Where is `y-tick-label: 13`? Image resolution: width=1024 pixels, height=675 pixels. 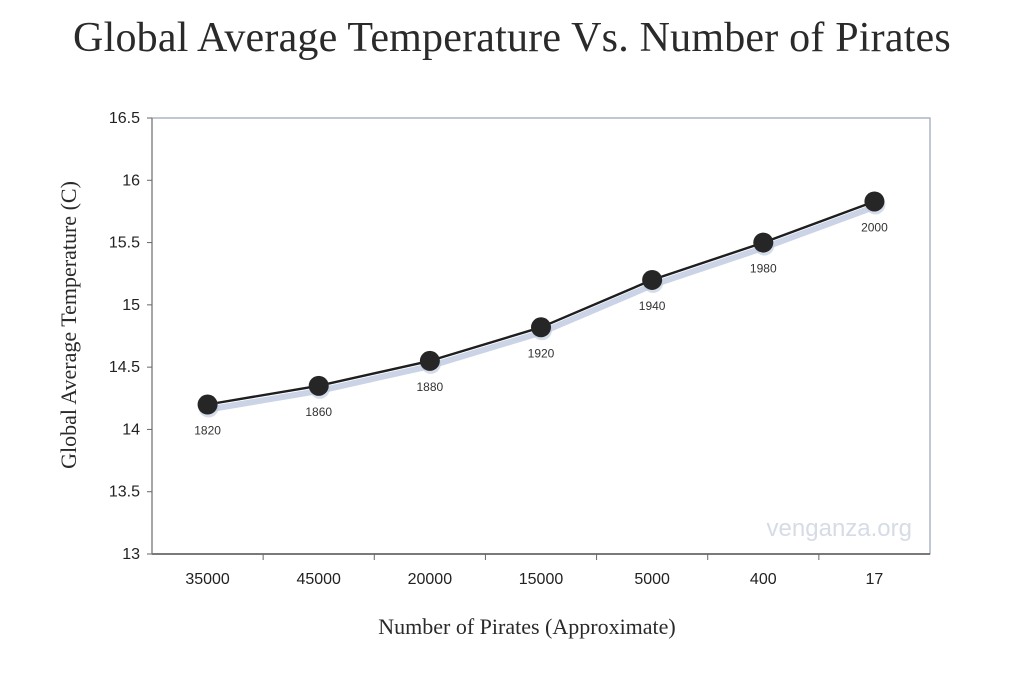
y-tick-label: 13 is located at coordinates (131, 554).